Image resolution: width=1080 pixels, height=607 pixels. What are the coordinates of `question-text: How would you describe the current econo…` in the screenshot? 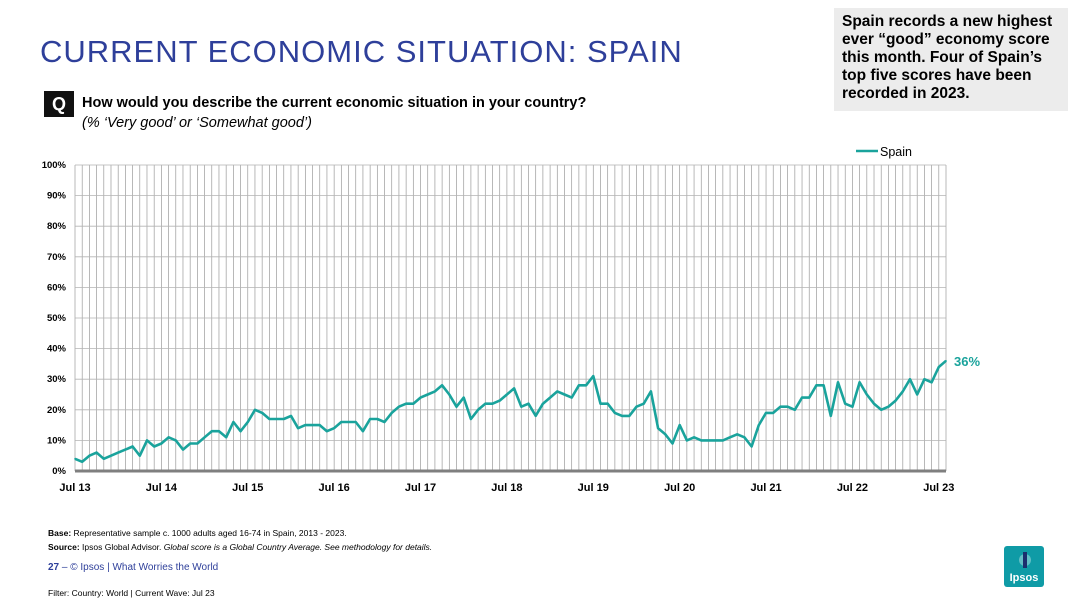 It's located at (334, 103).